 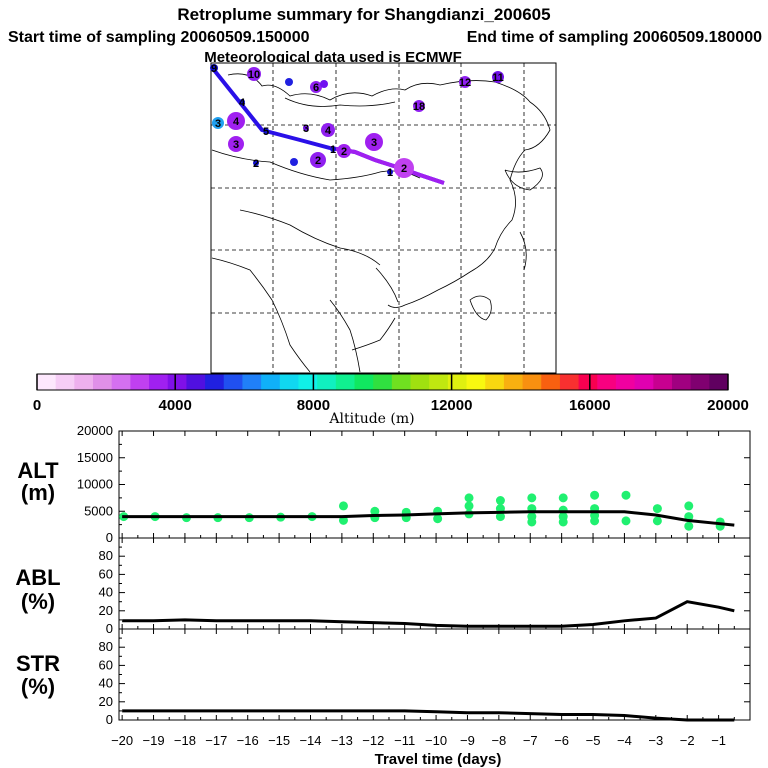 I want to click on map-marker-label: 1, so click(x=333, y=150).